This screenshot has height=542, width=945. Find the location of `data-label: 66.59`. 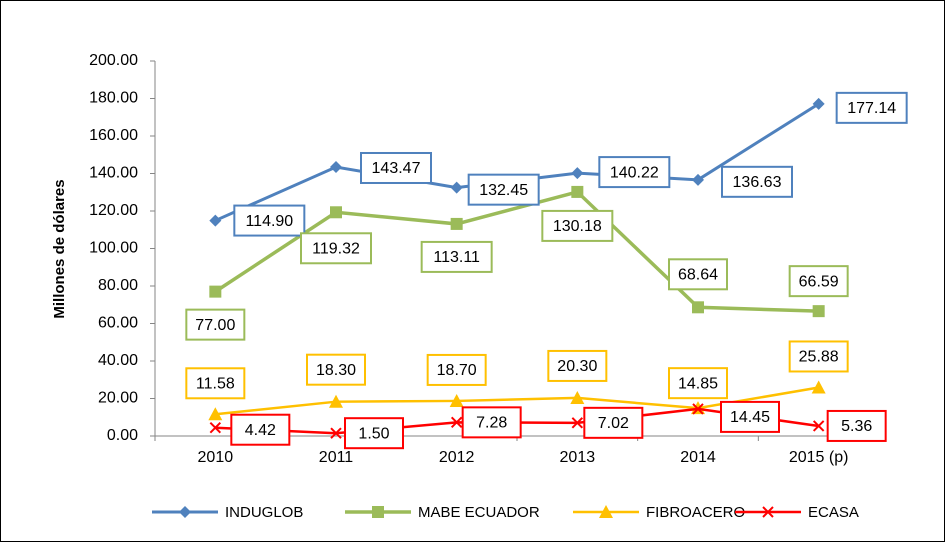

data-label: 66.59 is located at coordinates (819, 281).